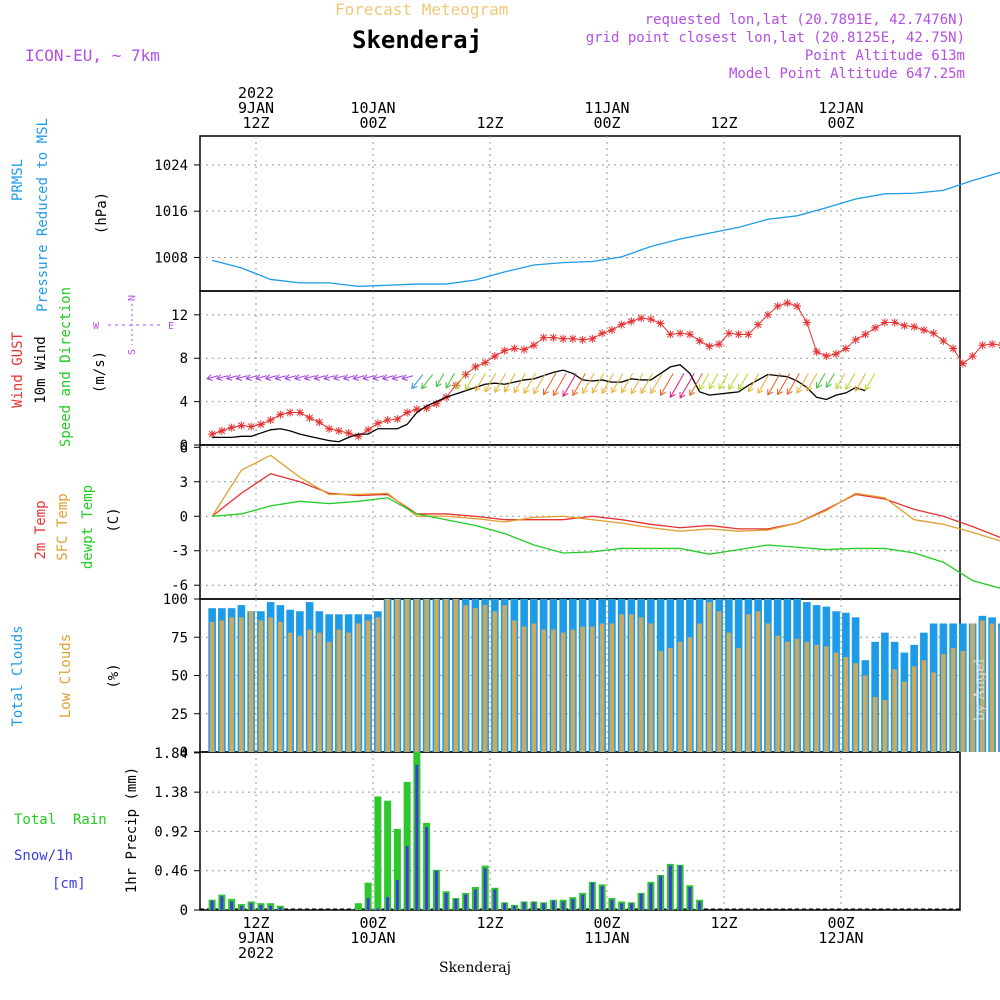 This screenshot has width=1000, height=1000. What do you see at coordinates (114, 519) in the screenshot?
I see `temp-units: (C)` at bounding box center [114, 519].